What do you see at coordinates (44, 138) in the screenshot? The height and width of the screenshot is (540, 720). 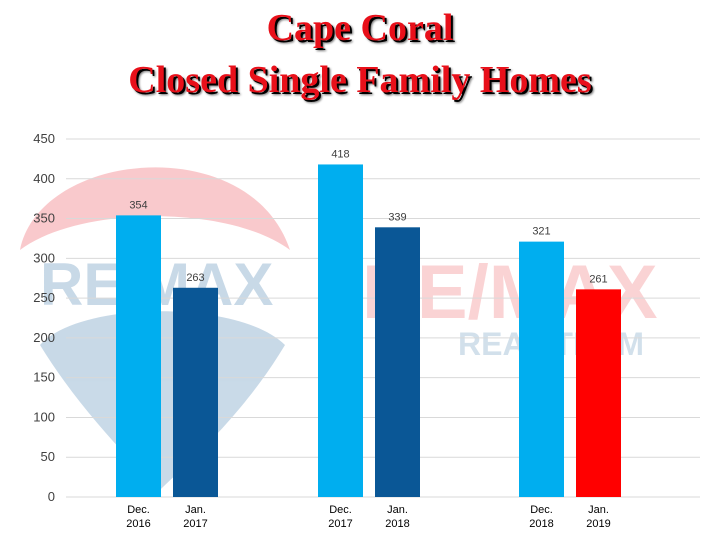 I see `y-tick-label: 450` at bounding box center [44, 138].